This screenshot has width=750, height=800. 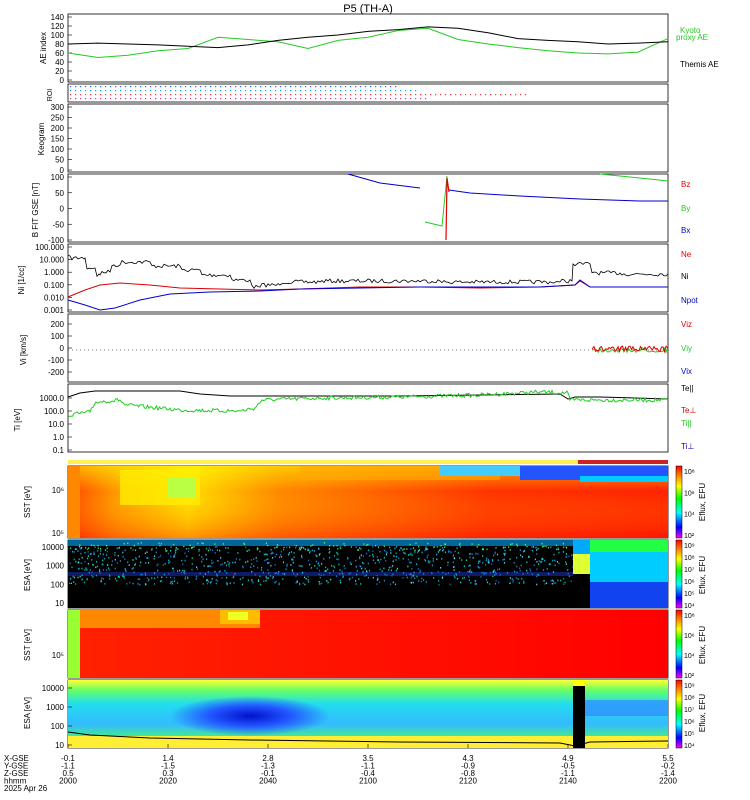 I want to click on x-tick-6-0: 5.5, so click(x=668, y=758).